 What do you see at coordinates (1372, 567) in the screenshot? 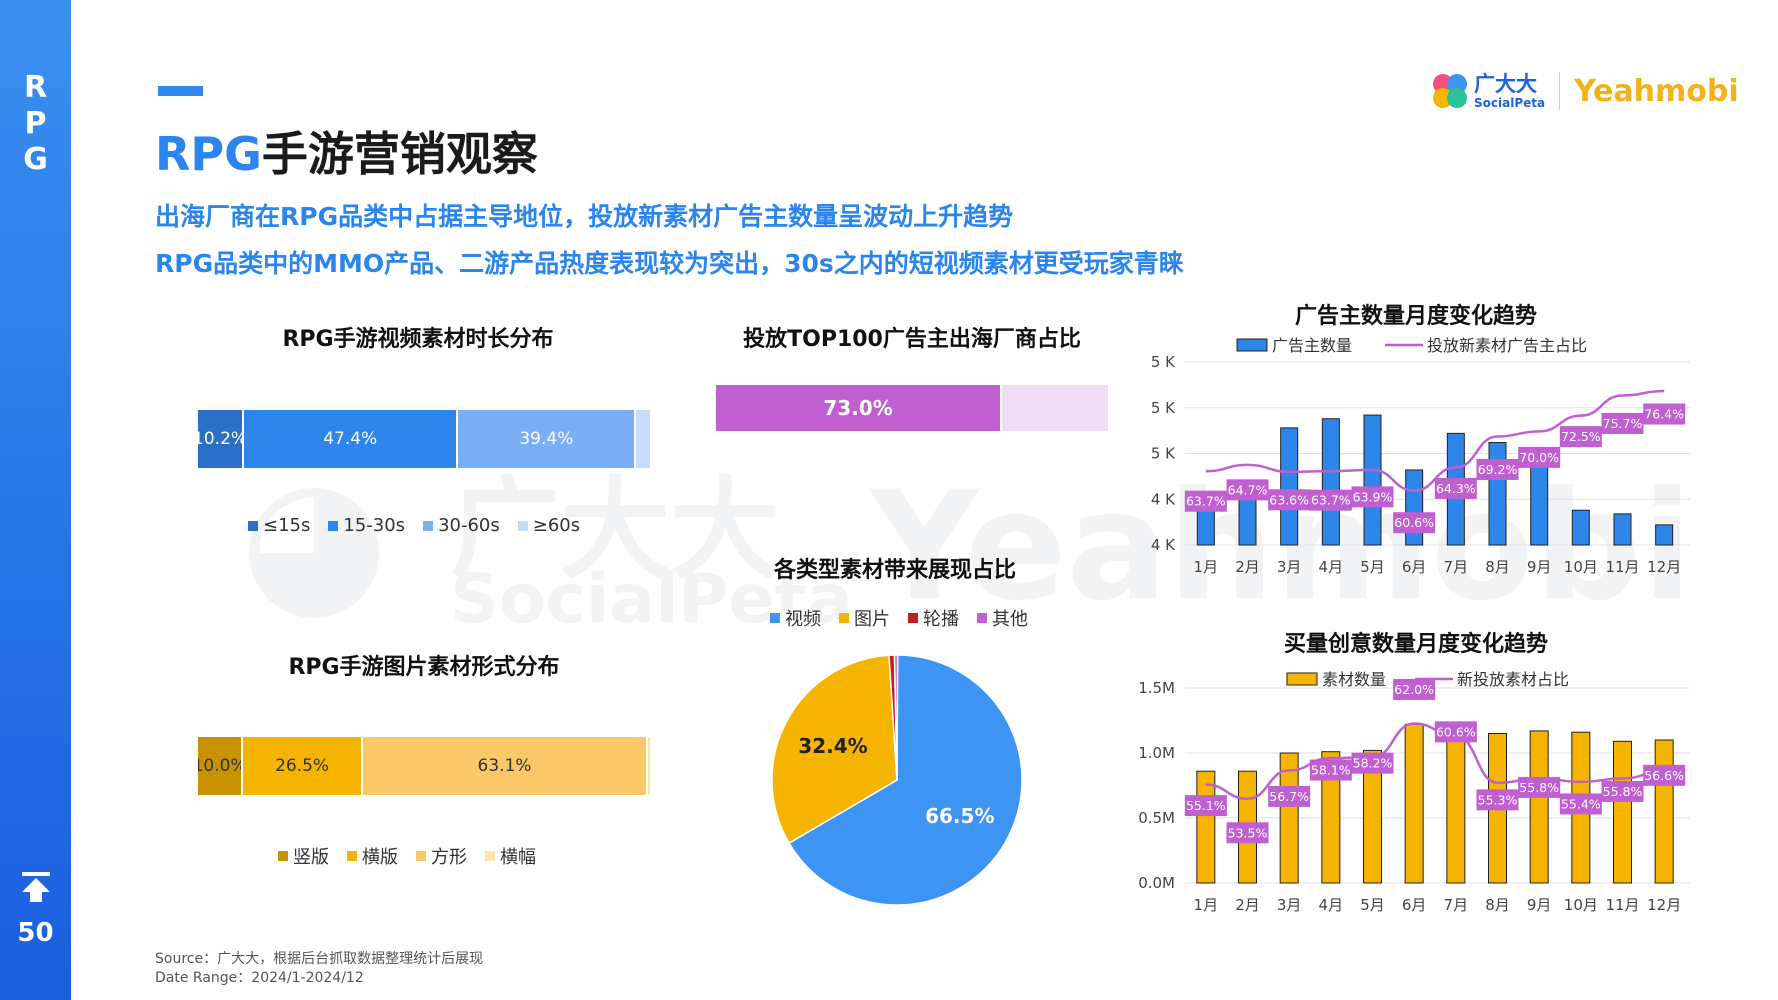
I see `x-tick-label: 5月` at bounding box center [1372, 567].